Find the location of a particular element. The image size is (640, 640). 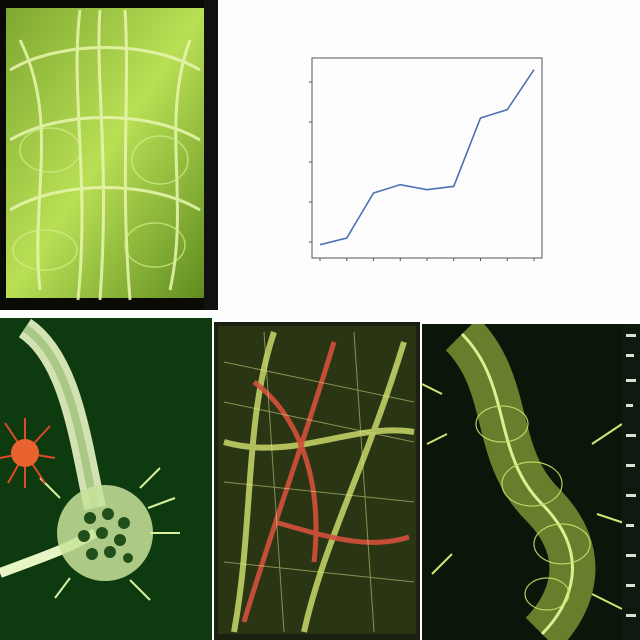

axis-ticks is located at coordinates (422, 171).